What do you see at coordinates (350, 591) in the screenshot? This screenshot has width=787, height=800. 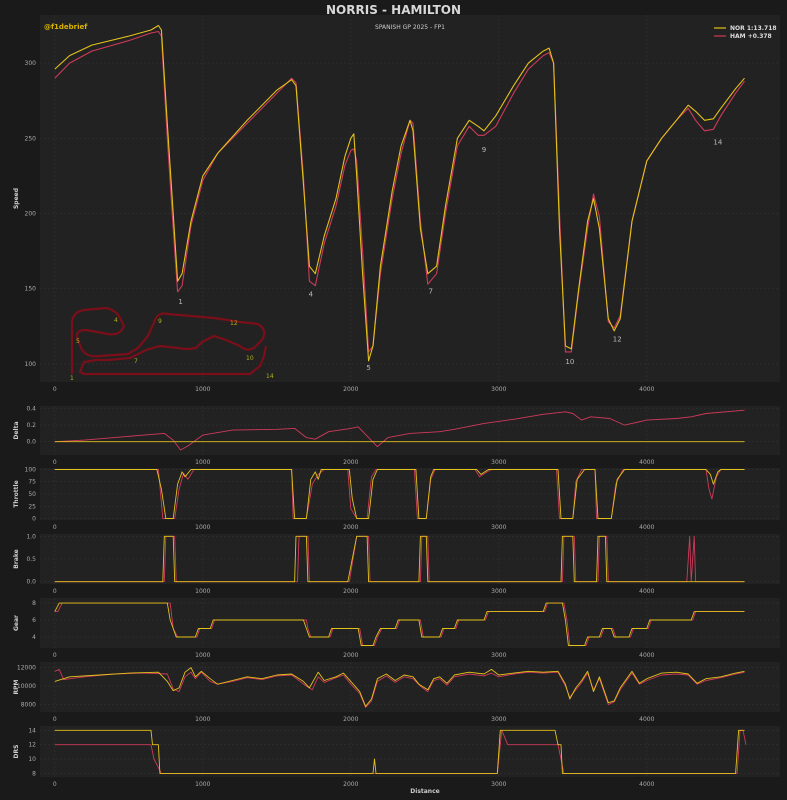 I see `brake-x-tick: 2000` at bounding box center [350, 591].